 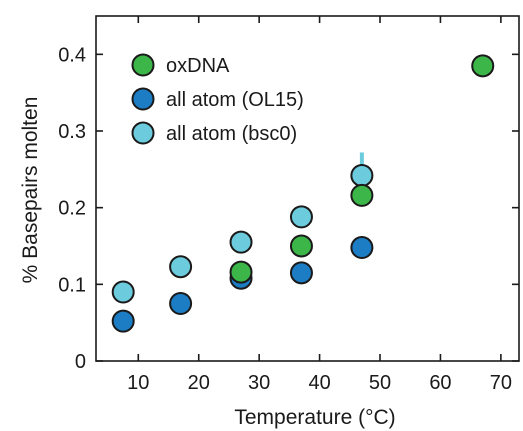 What do you see at coordinates (72, 132) in the screenshot?
I see `y-tick-label: 0.3` at bounding box center [72, 132].